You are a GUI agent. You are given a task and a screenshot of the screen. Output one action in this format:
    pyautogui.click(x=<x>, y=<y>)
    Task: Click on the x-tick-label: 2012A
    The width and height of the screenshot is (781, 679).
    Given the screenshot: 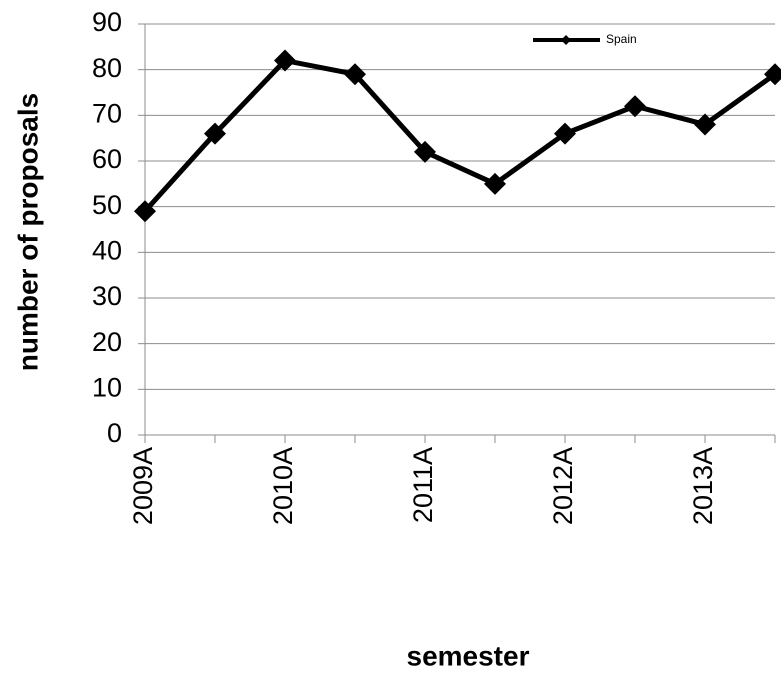 What is the action you would take?
    pyautogui.click(x=563, y=486)
    